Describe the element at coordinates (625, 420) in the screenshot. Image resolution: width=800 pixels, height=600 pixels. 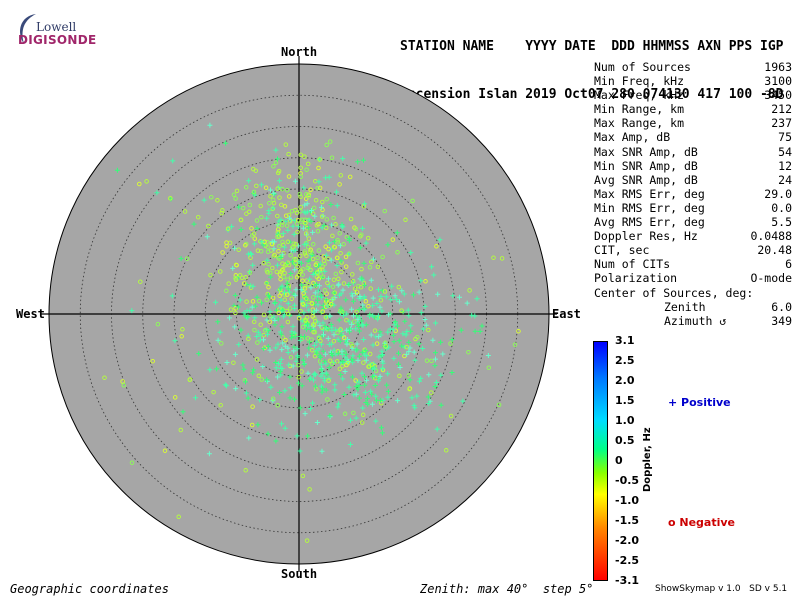
I see `colorbar-tick-label: 1.0` at that location.